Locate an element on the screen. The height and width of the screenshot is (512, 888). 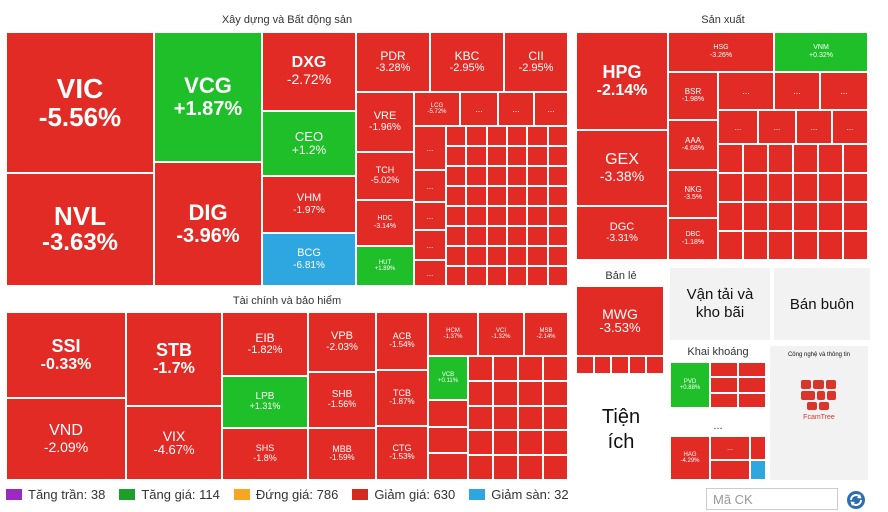
tile-mbb: MBB -1.59% is located at coordinates (342, 454).